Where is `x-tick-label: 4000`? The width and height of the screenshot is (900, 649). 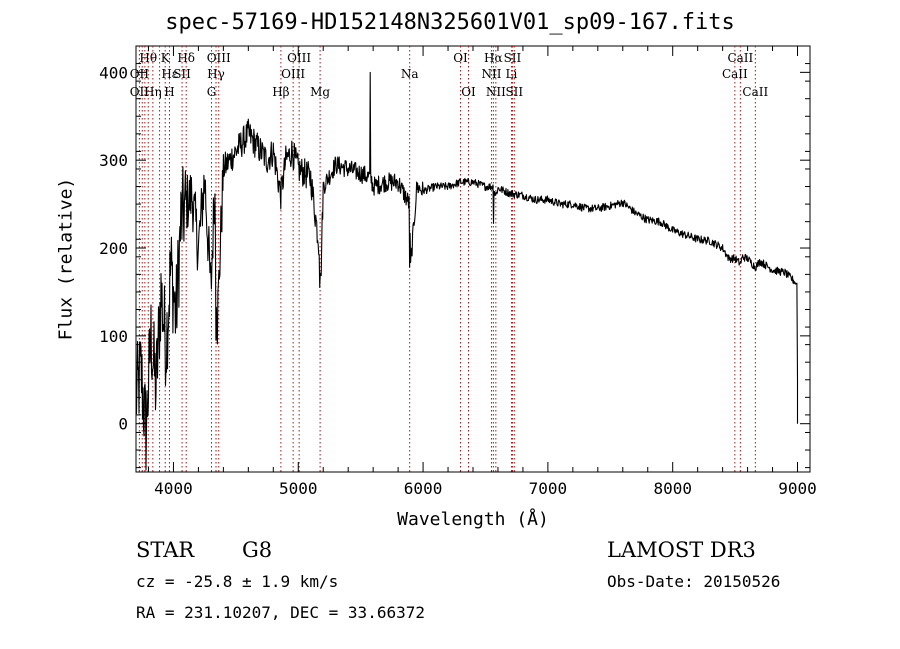
x-tick-label: 4000 is located at coordinates (173, 488).